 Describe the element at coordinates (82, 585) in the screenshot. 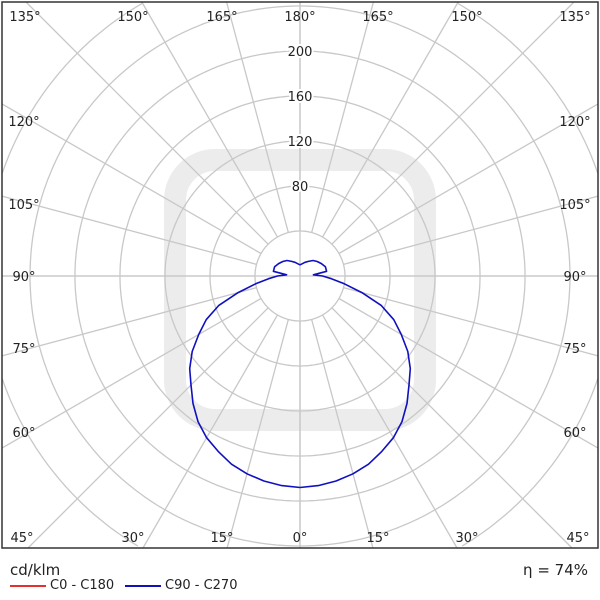

I see `legend-label: C0 - C180` at that location.